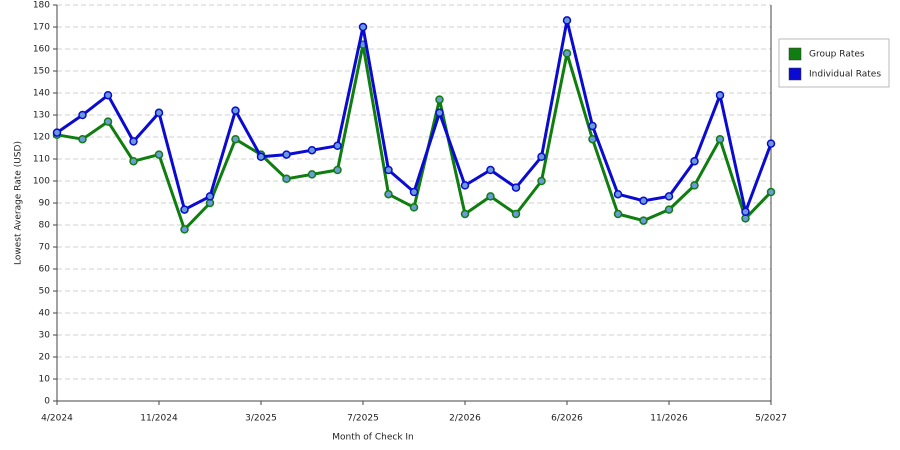 The height and width of the screenshot is (450, 900). Describe the element at coordinates (845, 75) in the screenshot. I see `legend-label: Individual Rates` at that location.